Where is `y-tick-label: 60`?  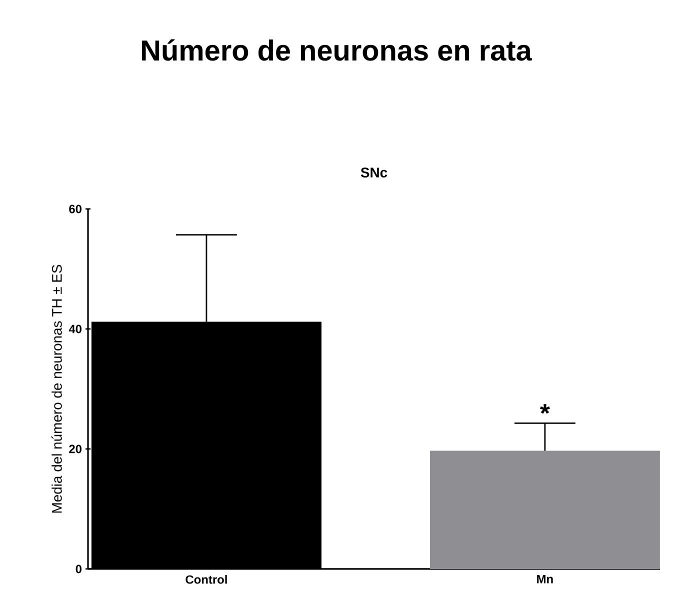 y-tick-label: 60 is located at coordinates (75, 209).